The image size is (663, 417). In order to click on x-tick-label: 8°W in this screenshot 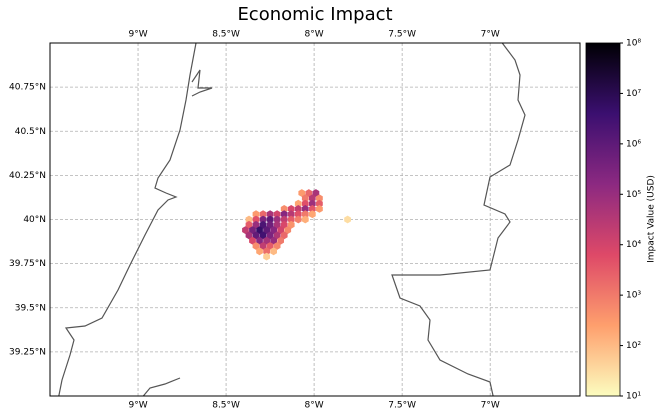, I will do `click(314, 406)`.